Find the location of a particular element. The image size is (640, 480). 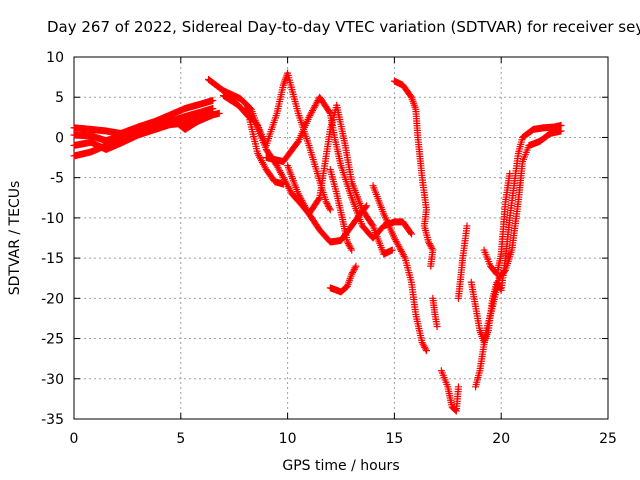

x-tick-label: 15 is located at coordinates (394, 439).